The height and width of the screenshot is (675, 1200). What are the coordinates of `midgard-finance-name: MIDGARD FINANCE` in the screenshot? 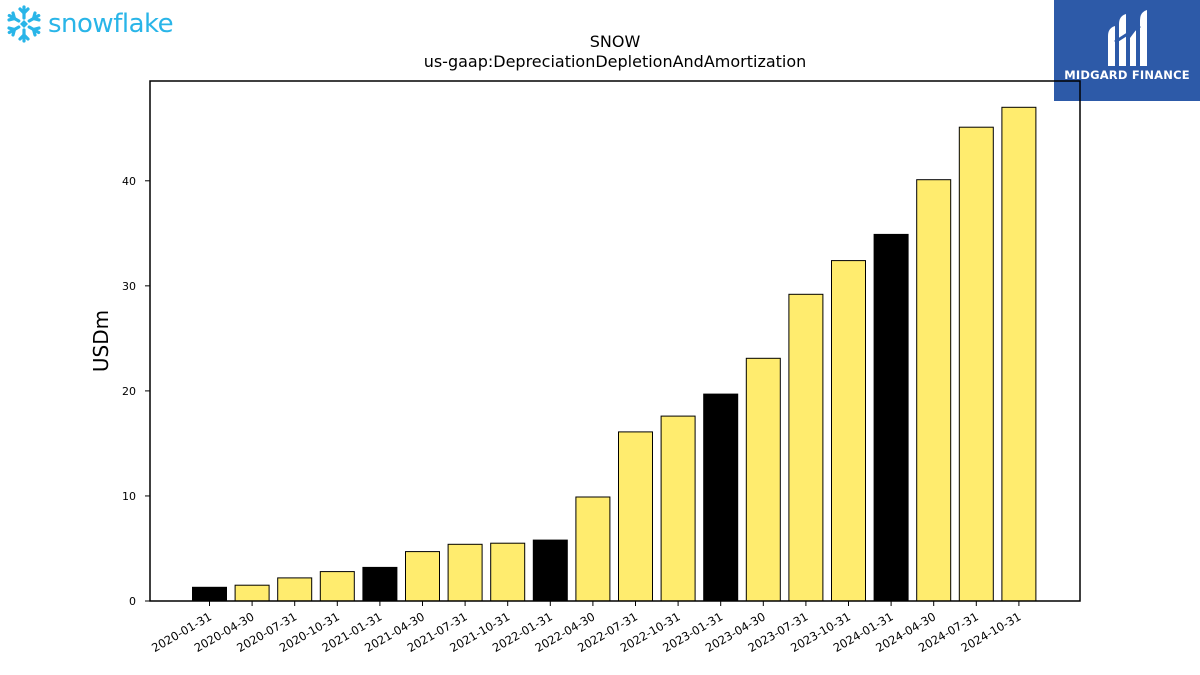 It's located at (1127, 75).